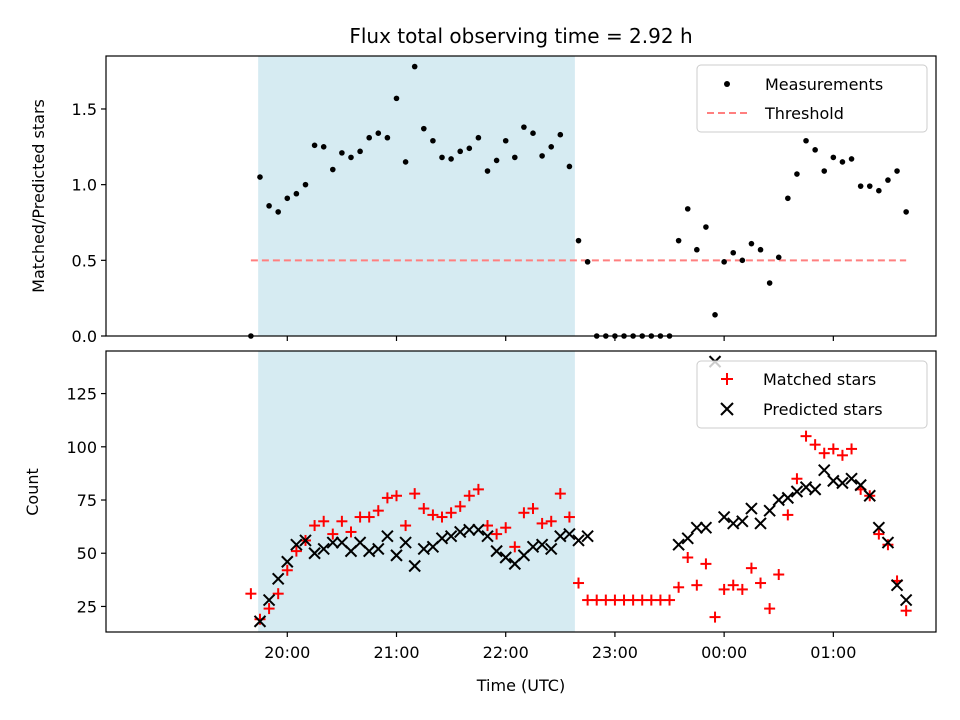  Describe the element at coordinates (520, 685) in the screenshot. I see `x-axis-label: Time (UTC)` at that location.